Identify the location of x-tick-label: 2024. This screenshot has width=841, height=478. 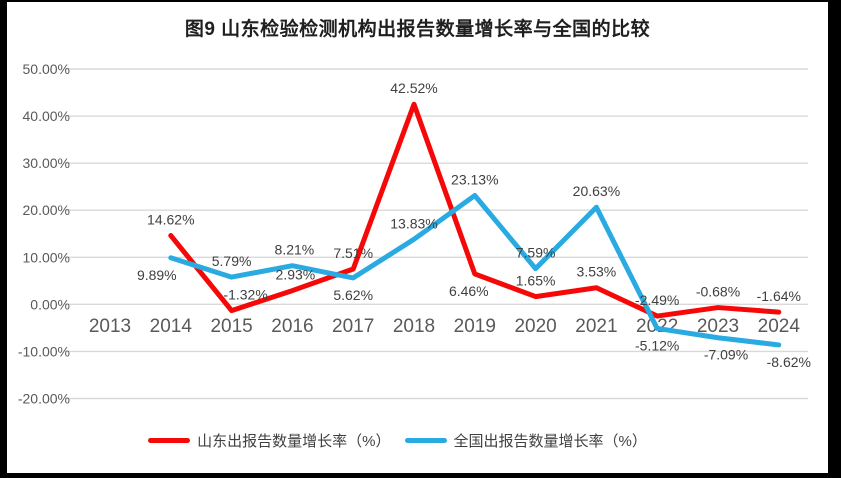
(779, 326).